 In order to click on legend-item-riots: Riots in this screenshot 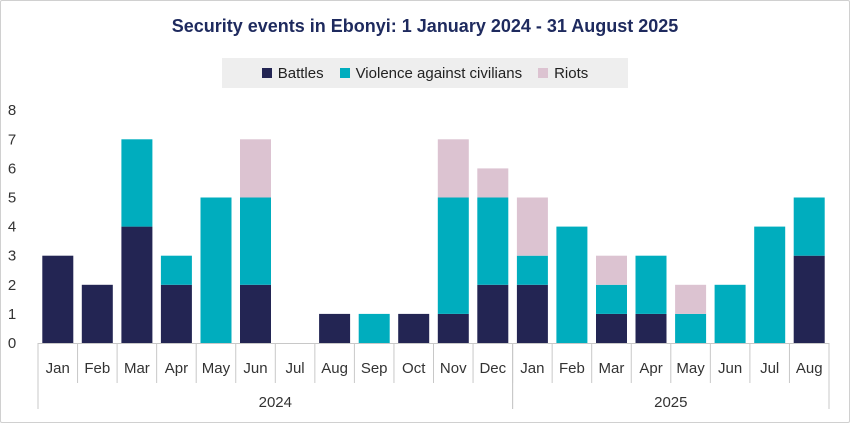, I will do `click(563, 73)`.